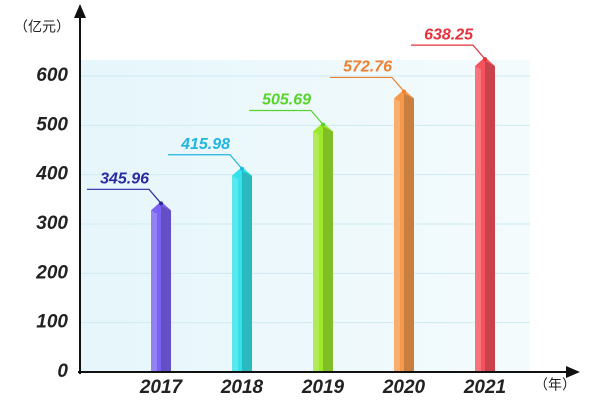  What do you see at coordinates (51, 174) in the screenshot?
I see `y-tick-label: 400` at bounding box center [51, 174].